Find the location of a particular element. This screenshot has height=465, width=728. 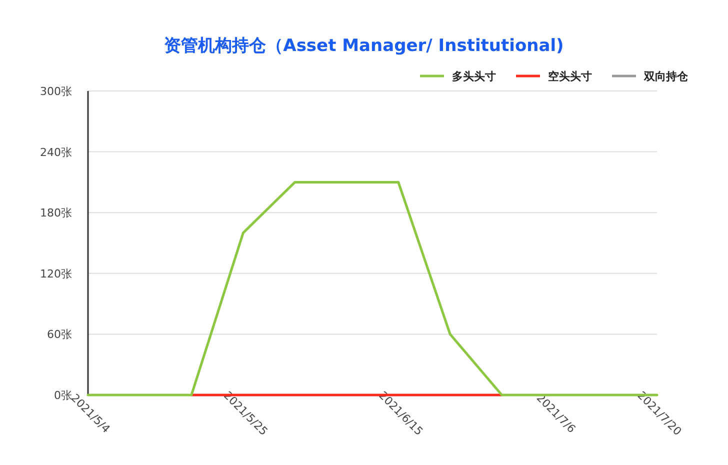

y-tick-label: 240张 is located at coordinates (56, 152).